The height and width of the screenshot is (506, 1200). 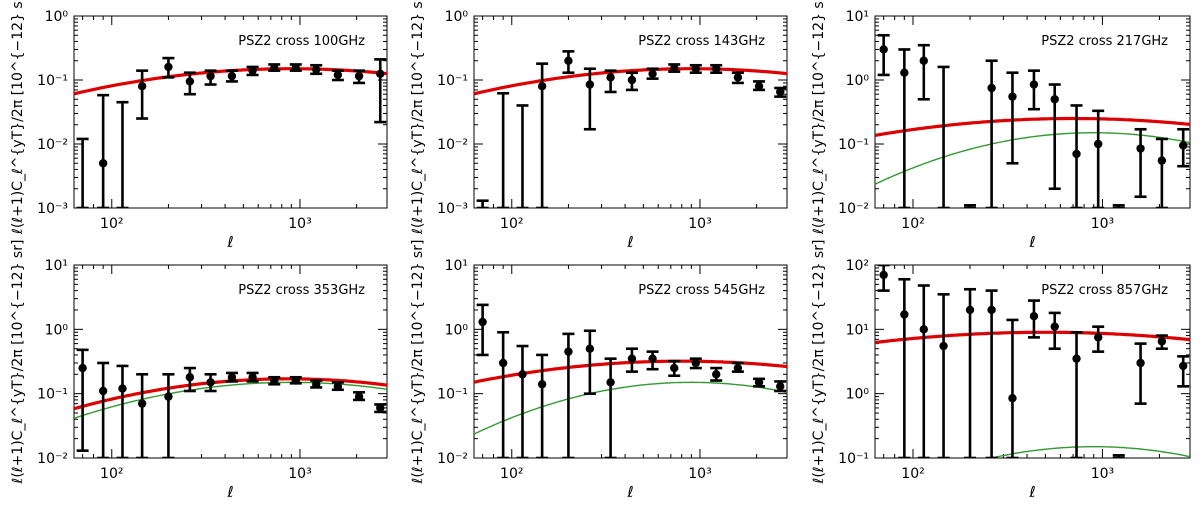 I want to click on panel-annotation: PSZ2 cross 857GHz, so click(x=1104, y=290).